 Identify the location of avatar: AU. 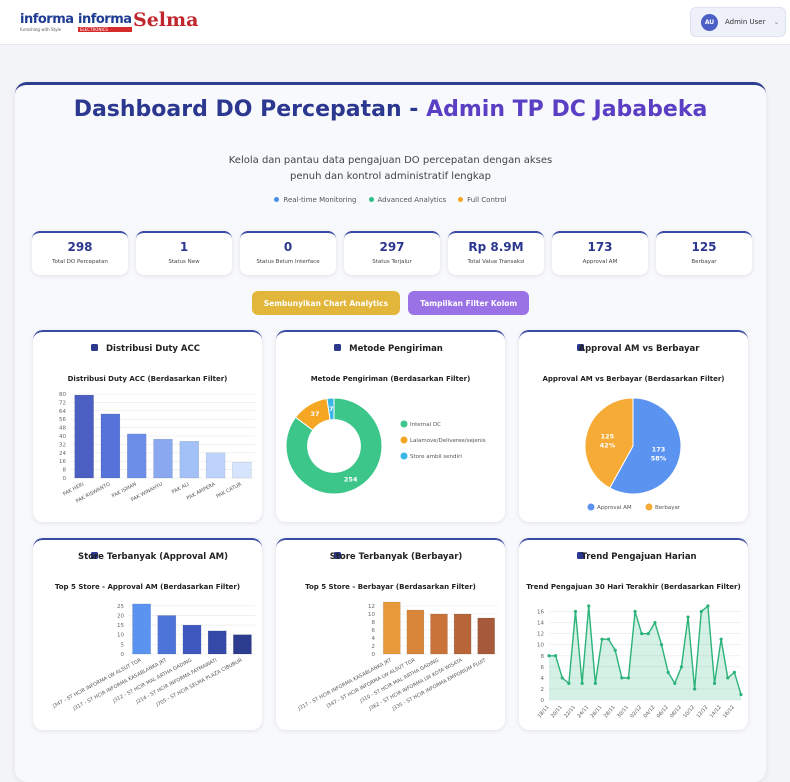
(709, 22).